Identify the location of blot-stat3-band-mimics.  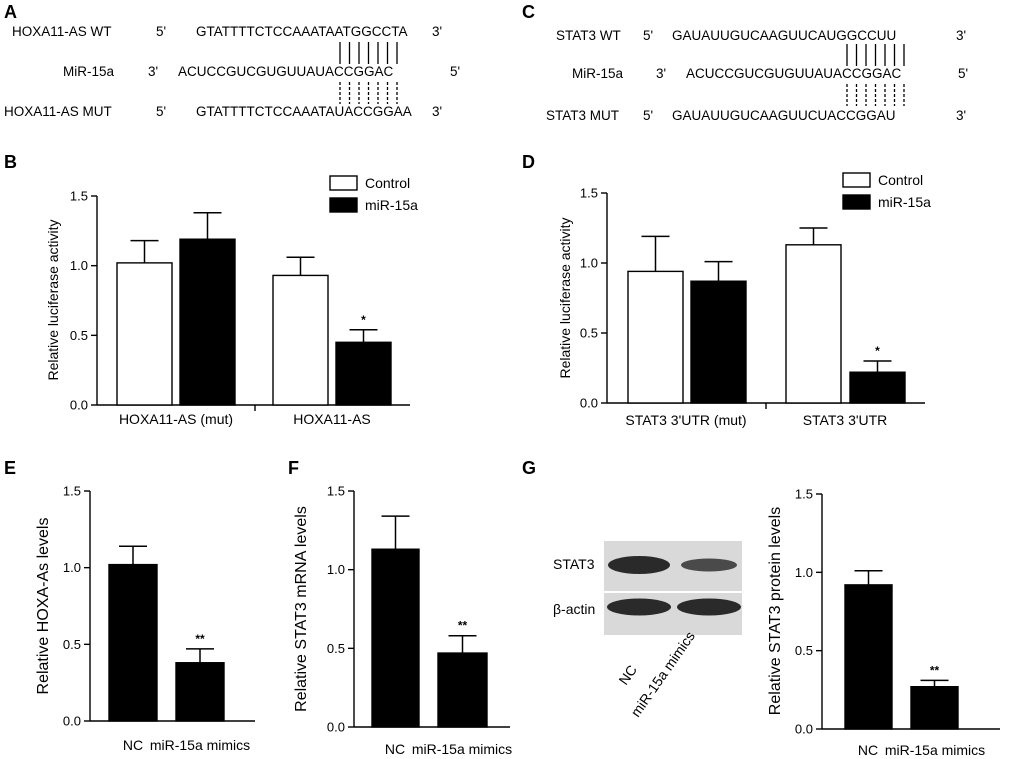
(709, 565).